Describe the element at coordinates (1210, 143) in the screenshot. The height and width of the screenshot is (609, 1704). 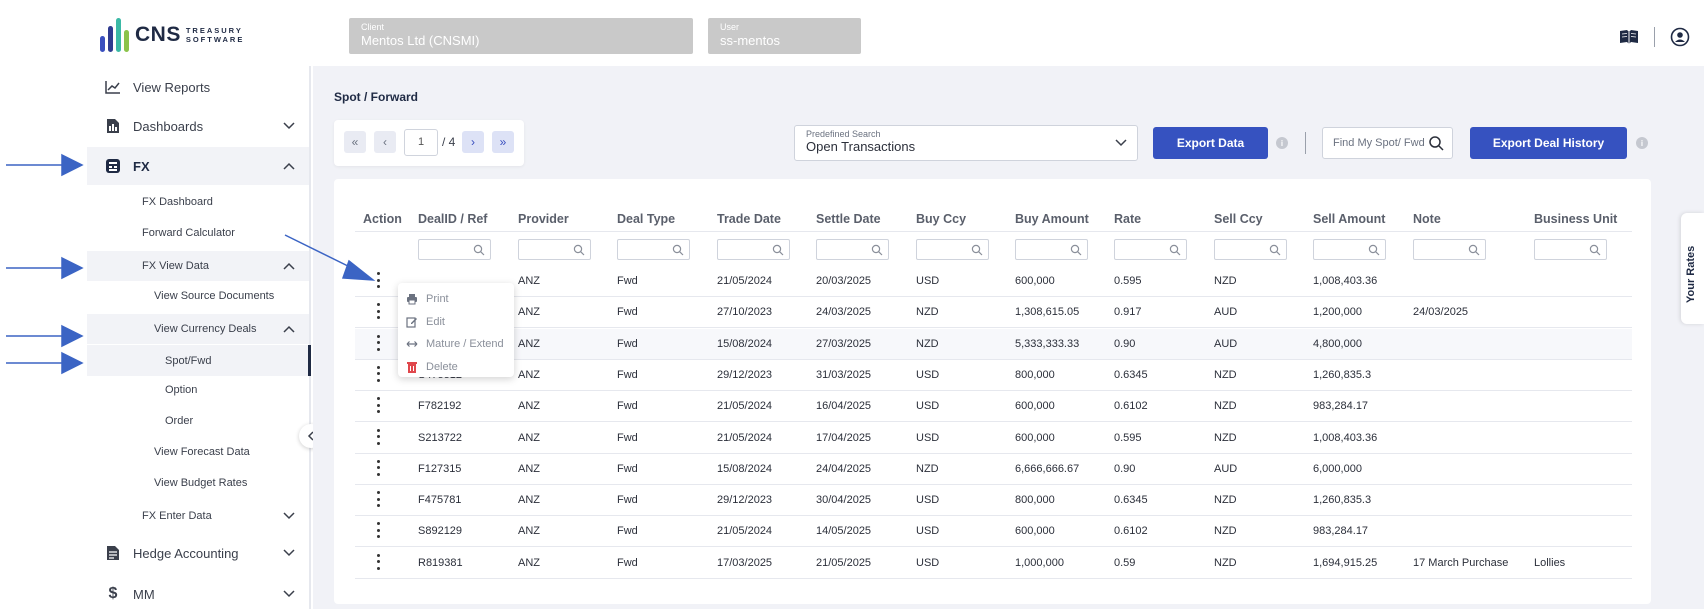
I see `export-data-button: Export Data` at that location.